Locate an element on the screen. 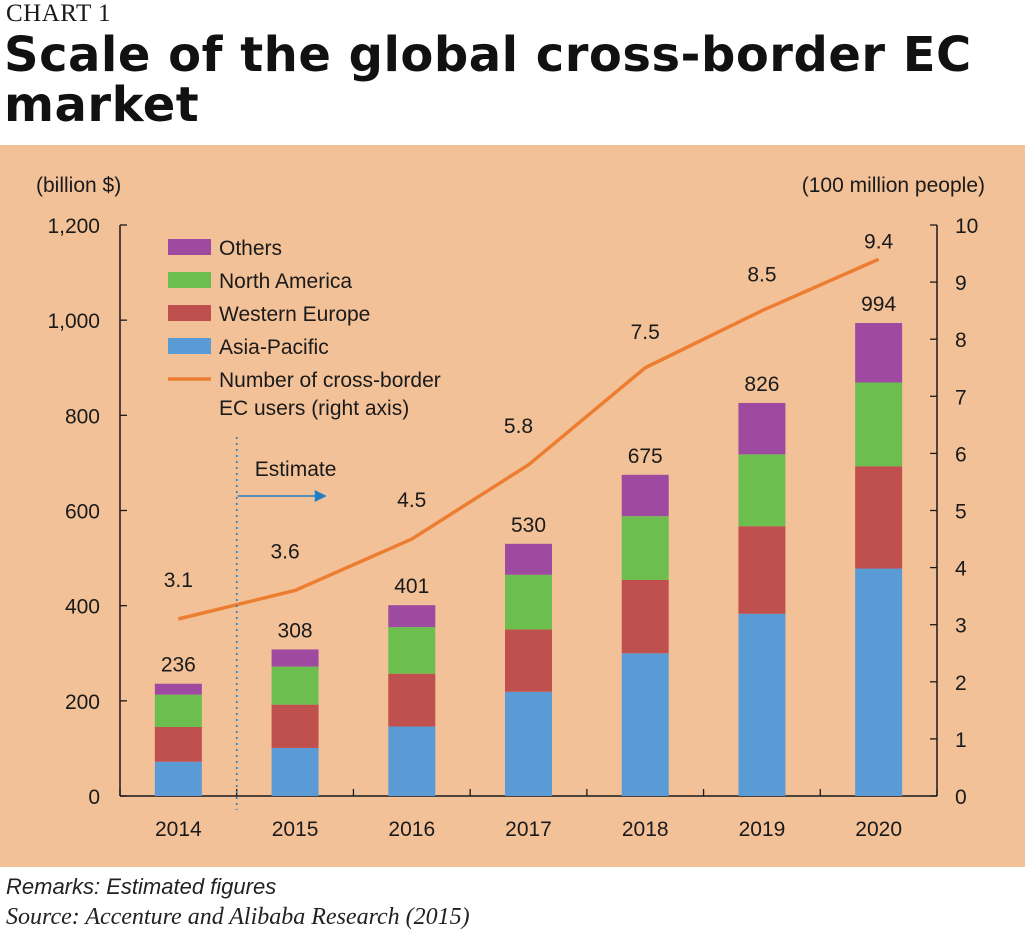 The image size is (1025, 939). bar-total-label: 826 is located at coordinates (761, 384).